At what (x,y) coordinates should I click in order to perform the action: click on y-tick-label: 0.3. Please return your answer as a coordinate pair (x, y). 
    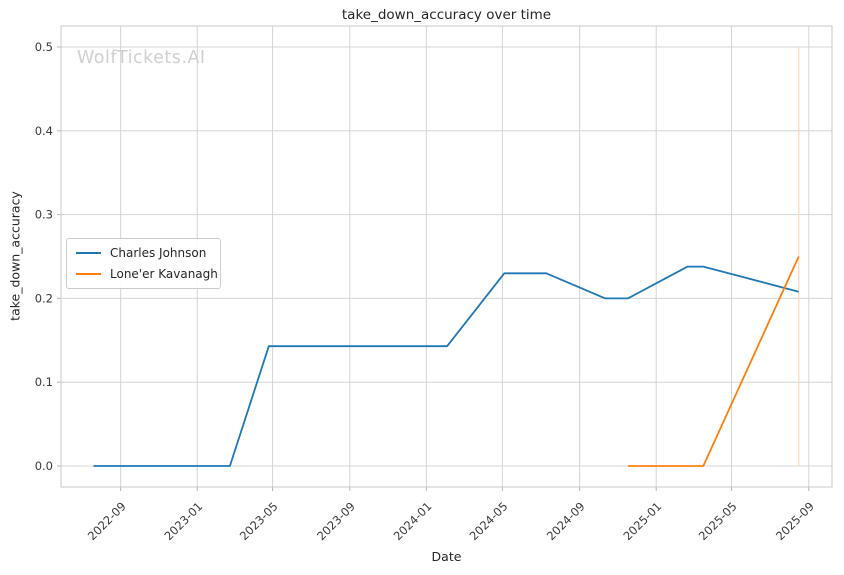
    Looking at the image, I should click on (44, 215).